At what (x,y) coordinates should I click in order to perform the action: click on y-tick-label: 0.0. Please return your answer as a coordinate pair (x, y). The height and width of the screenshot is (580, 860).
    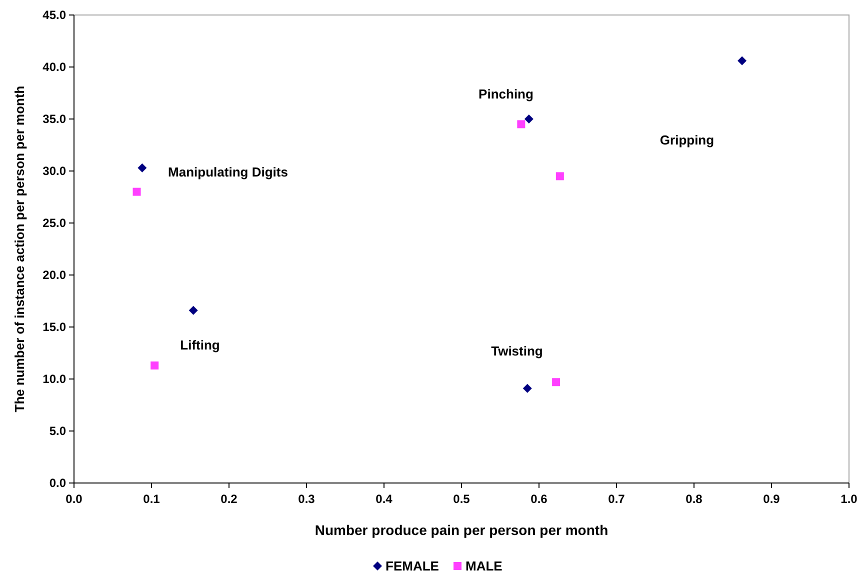
    Looking at the image, I should click on (57, 483).